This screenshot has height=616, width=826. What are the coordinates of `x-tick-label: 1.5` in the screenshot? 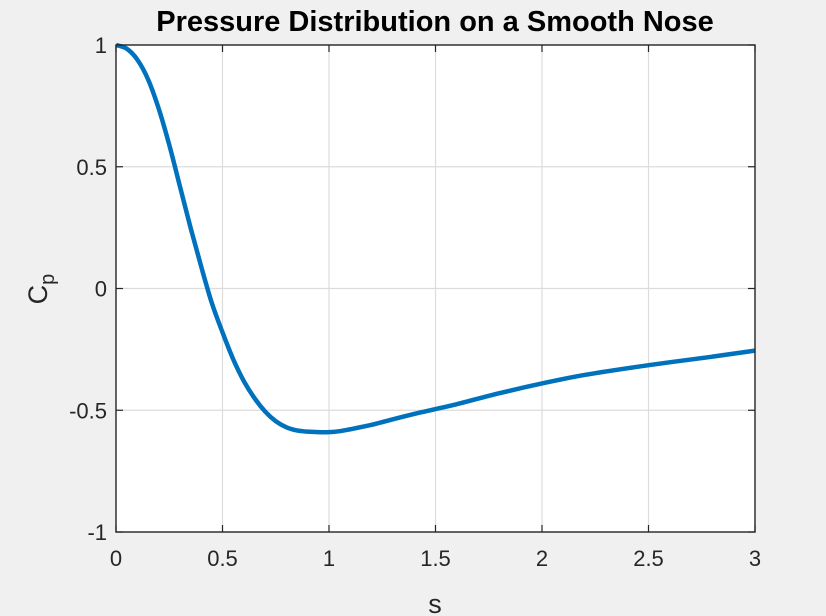 It's located at (435, 558).